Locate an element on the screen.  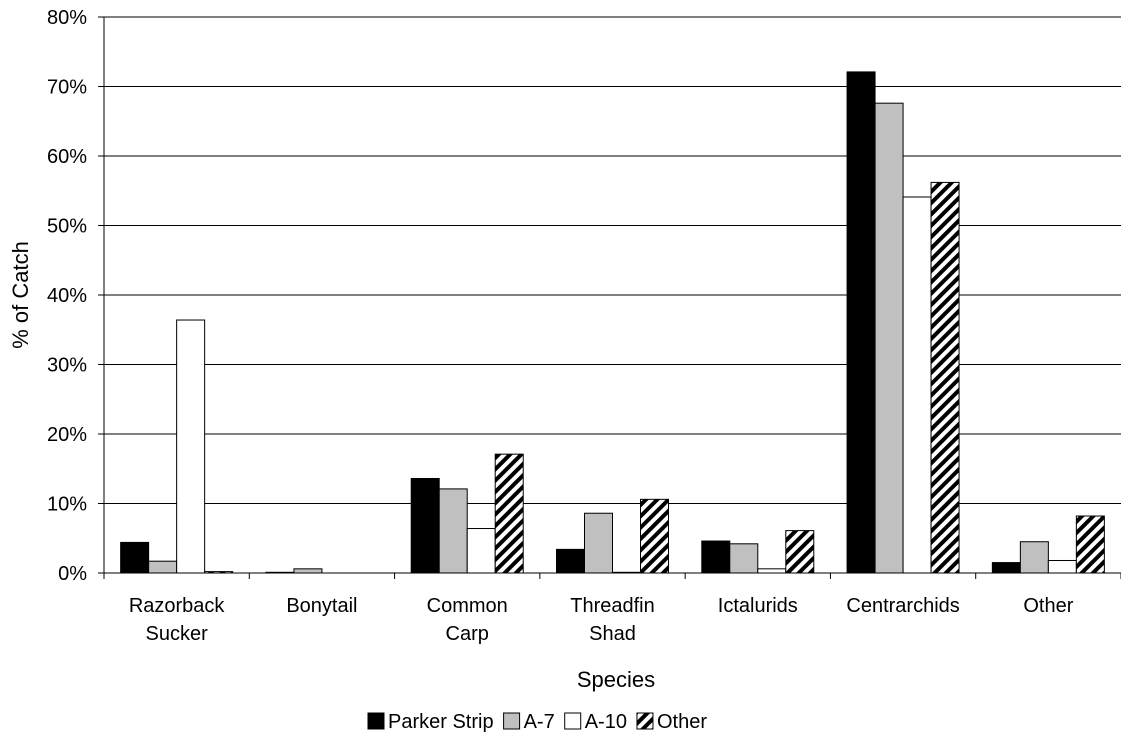
y-tick-label: 60% is located at coordinates (67, 157).